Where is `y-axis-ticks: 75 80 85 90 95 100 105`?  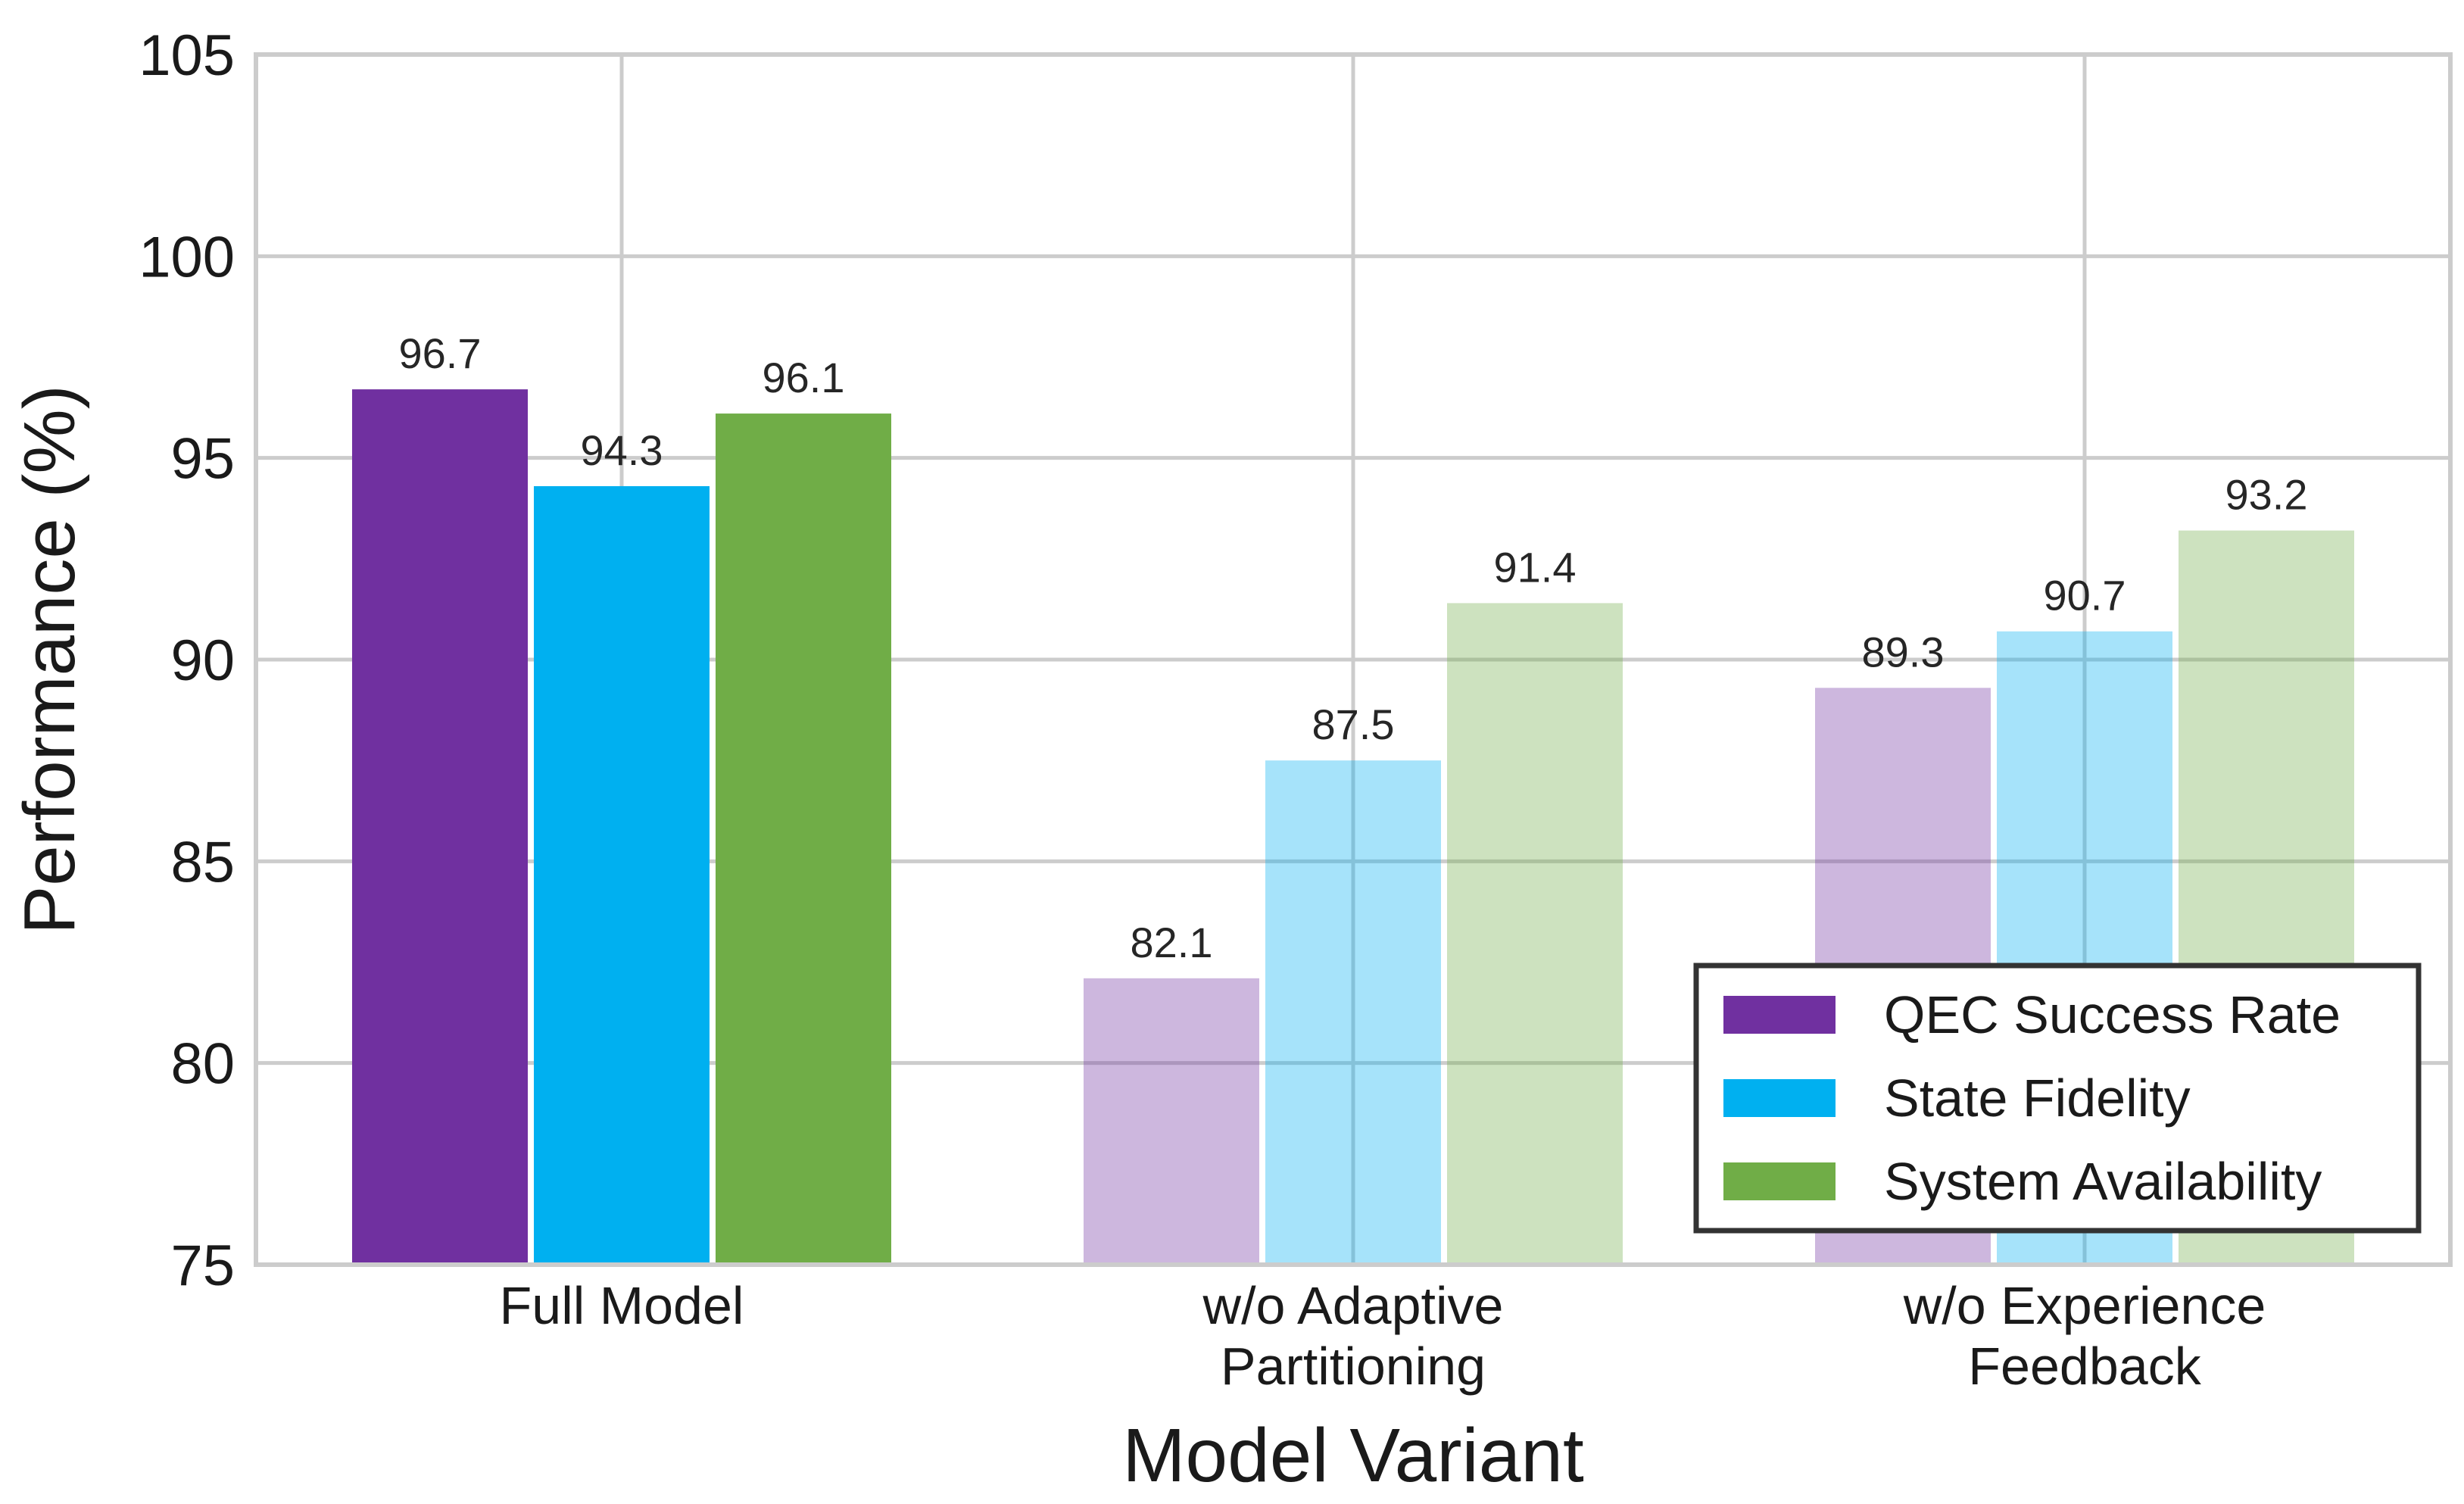 y-axis-ticks: 75 80 85 90 95 100 105 is located at coordinates (187, 660).